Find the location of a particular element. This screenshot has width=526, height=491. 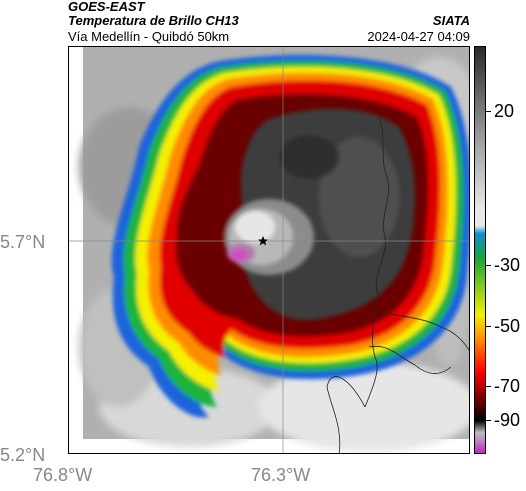

product-title: Temperatura de Brillo CH13 is located at coordinates (153, 20).